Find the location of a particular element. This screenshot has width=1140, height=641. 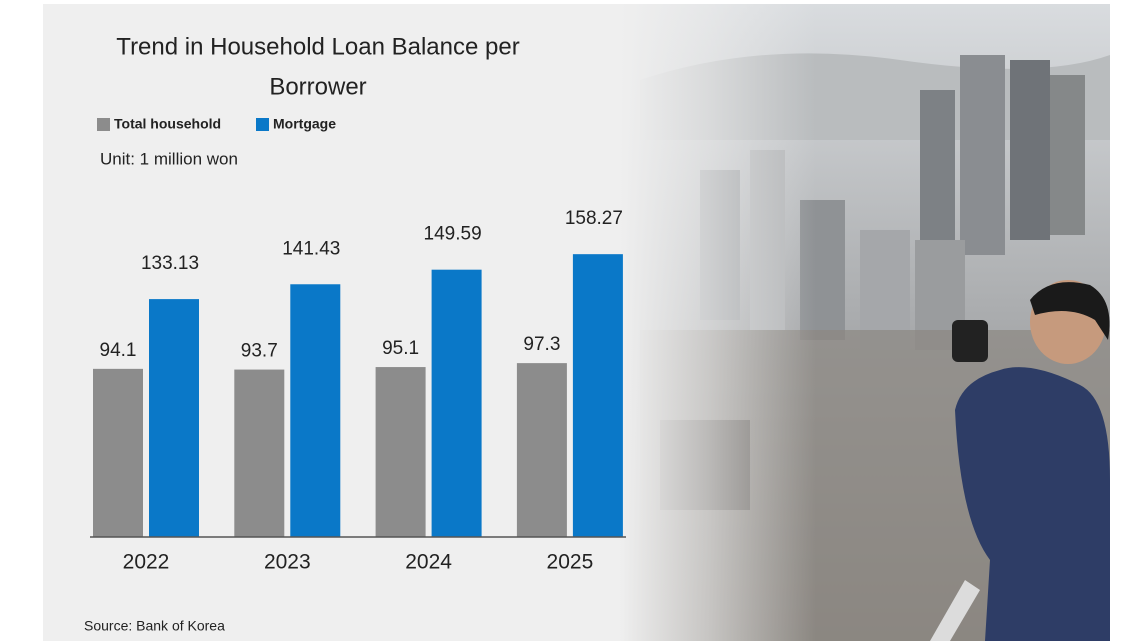

x-tick-label: 2025 is located at coordinates (570, 562).